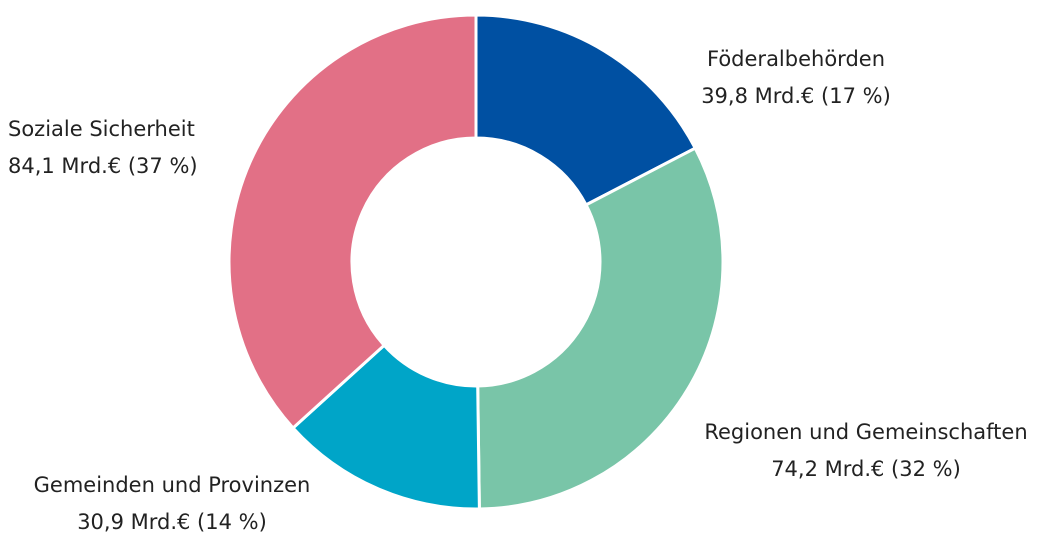  Describe the element at coordinates (796, 59) in the screenshot. I see `segment-label: Föderalbehörden` at that location.